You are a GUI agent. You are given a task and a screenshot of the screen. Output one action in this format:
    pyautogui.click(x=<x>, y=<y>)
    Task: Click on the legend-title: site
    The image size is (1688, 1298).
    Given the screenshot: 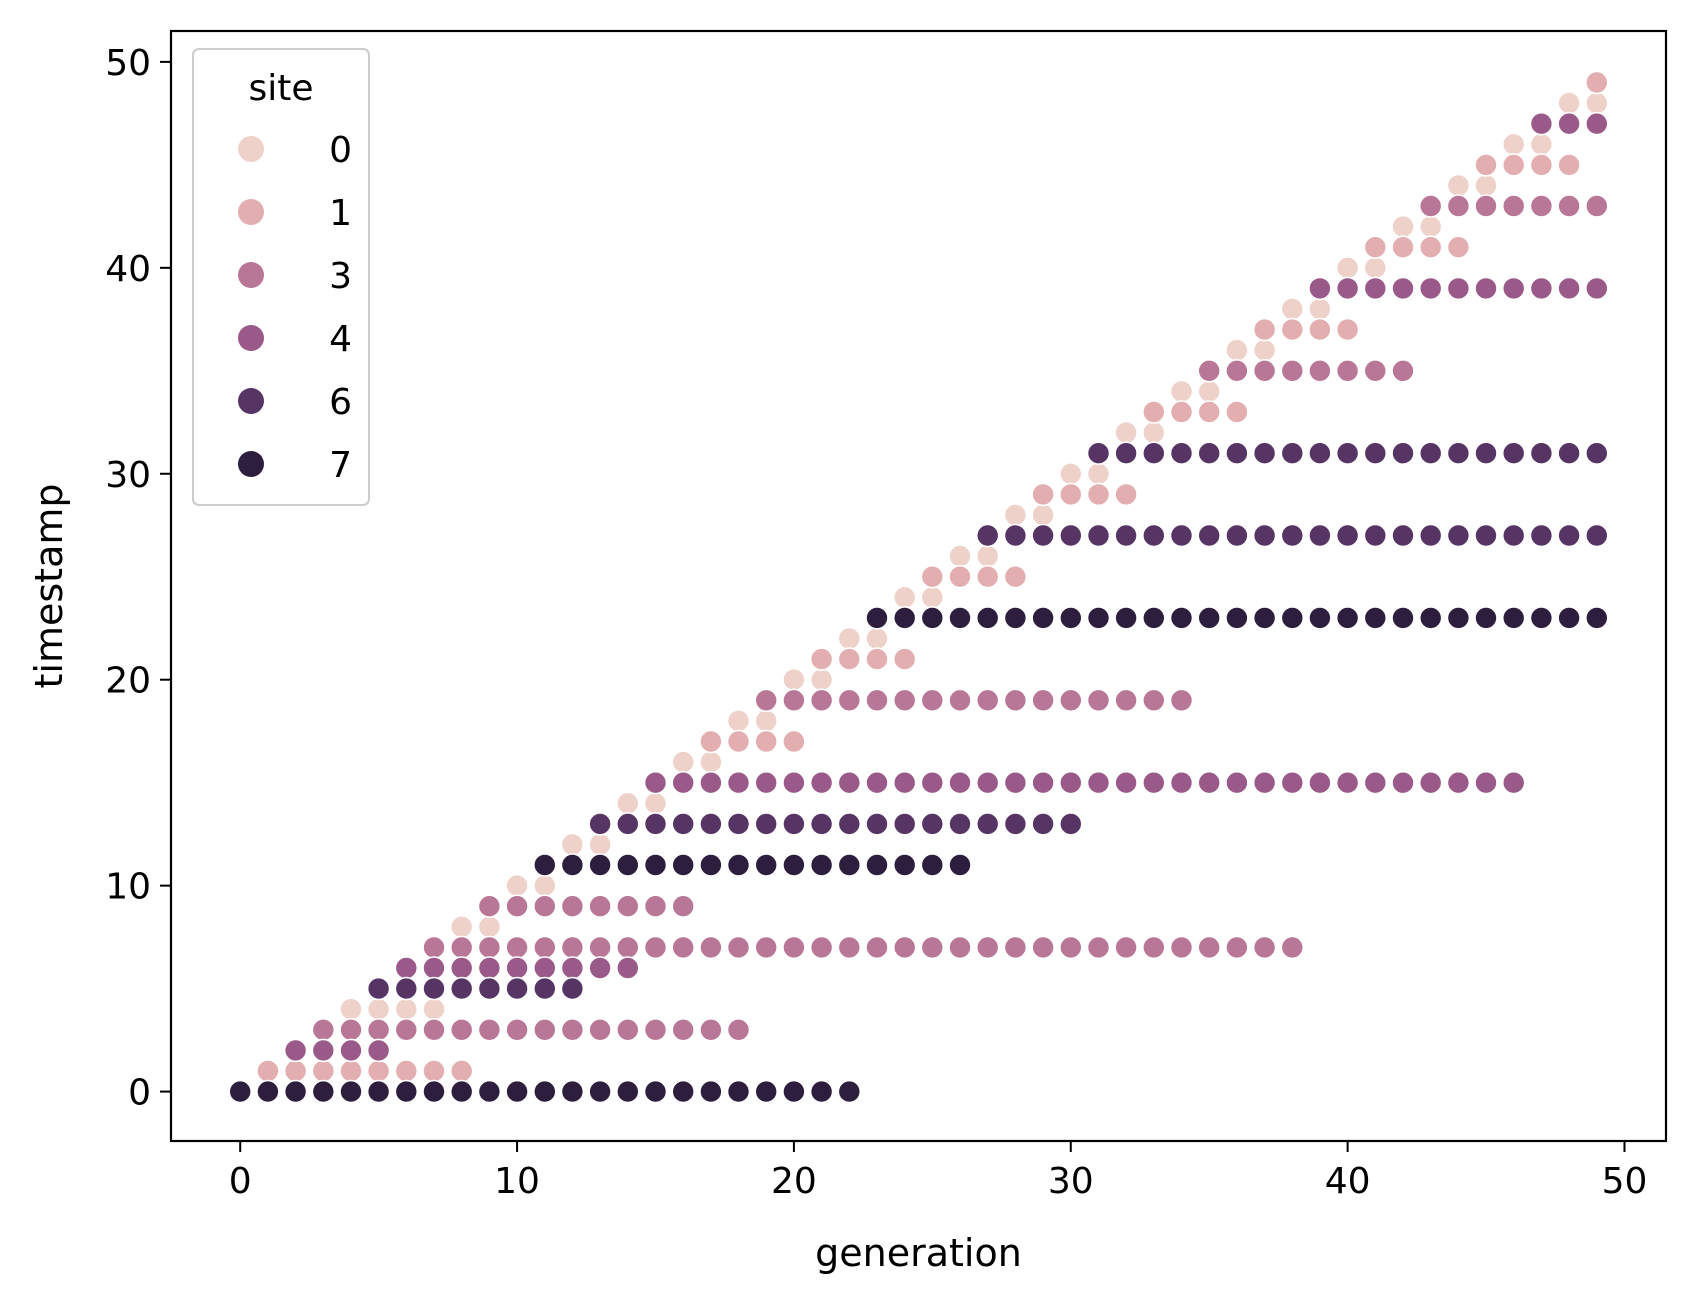 What is the action you would take?
    pyautogui.click(x=280, y=88)
    